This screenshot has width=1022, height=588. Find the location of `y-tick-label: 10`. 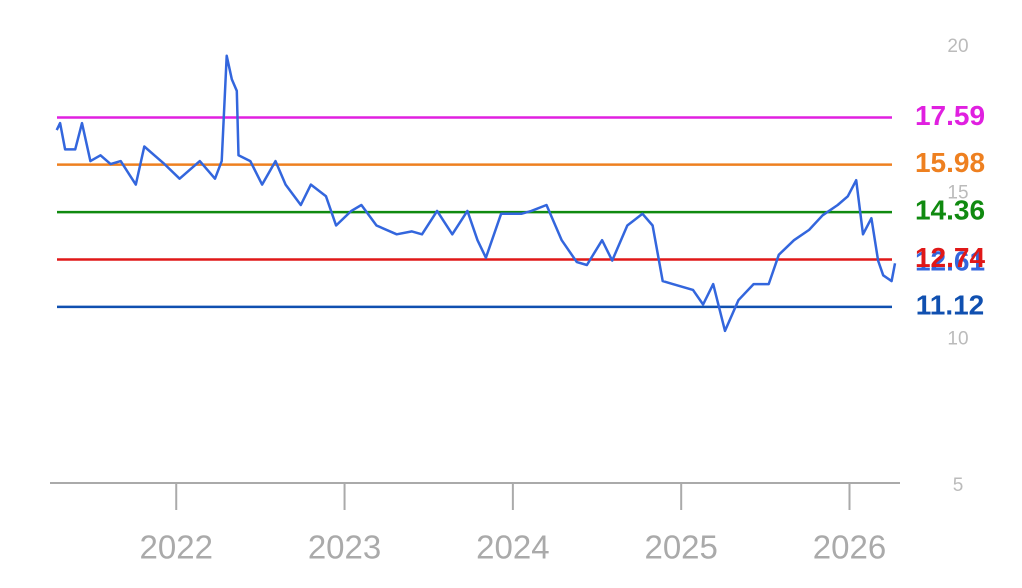

y-tick-label: 10 is located at coordinates (957, 339).